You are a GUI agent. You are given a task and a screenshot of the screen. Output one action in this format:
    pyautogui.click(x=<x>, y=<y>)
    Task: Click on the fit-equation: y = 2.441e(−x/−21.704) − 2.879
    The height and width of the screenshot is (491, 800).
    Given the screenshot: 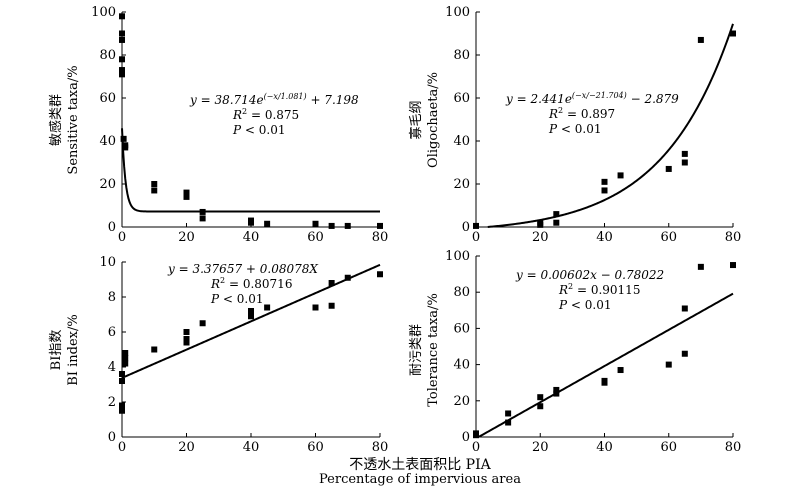 What is the action you would take?
    pyautogui.click(x=592, y=98)
    